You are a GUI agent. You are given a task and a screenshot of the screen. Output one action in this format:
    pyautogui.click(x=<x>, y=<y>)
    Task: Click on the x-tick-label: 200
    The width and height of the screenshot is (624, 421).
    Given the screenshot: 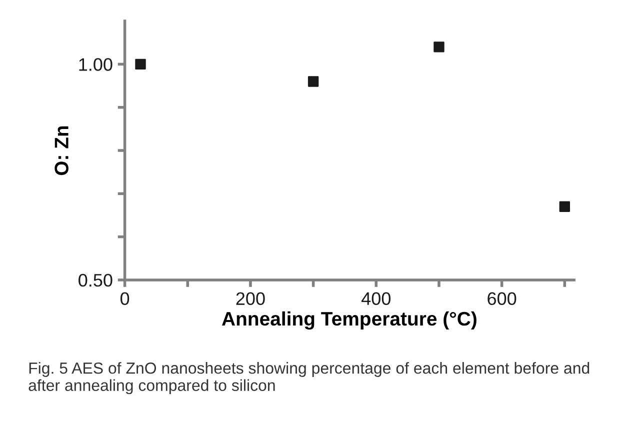 What is the action you would take?
    pyautogui.click(x=250, y=299)
    